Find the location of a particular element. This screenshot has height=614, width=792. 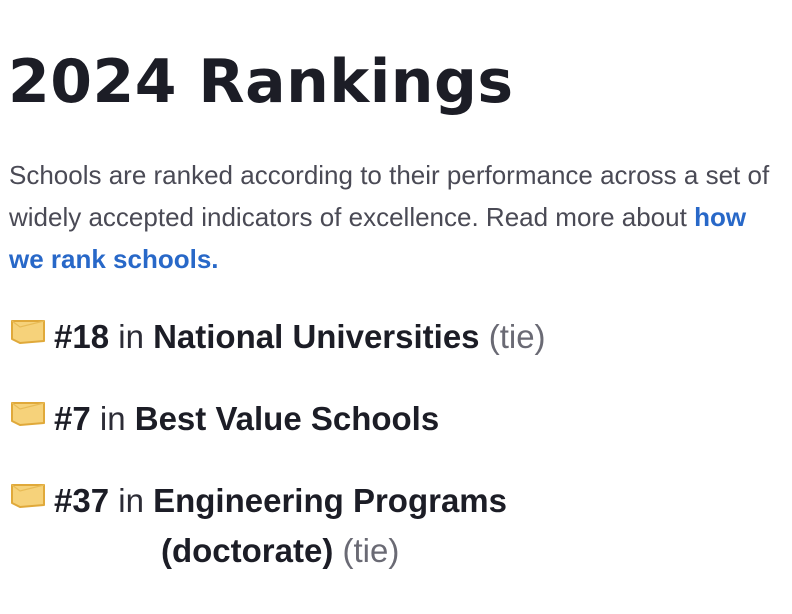

page-title: 2024 Rankings is located at coordinates (261, 82).